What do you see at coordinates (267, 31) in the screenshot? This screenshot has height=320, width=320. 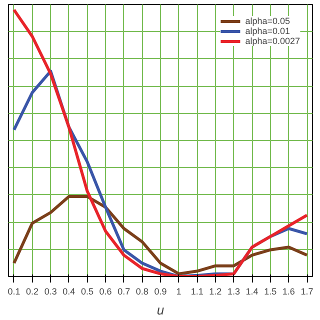 I see `legend-label: alpha=0.01` at bounding box center [267, 31].